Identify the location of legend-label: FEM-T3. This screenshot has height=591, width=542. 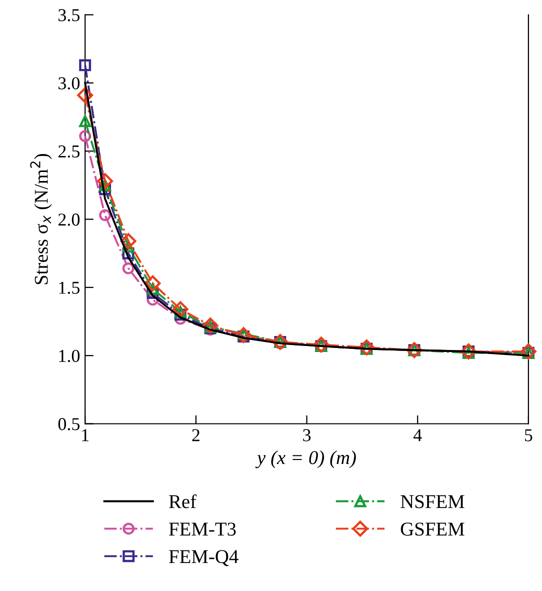
(202, 529).